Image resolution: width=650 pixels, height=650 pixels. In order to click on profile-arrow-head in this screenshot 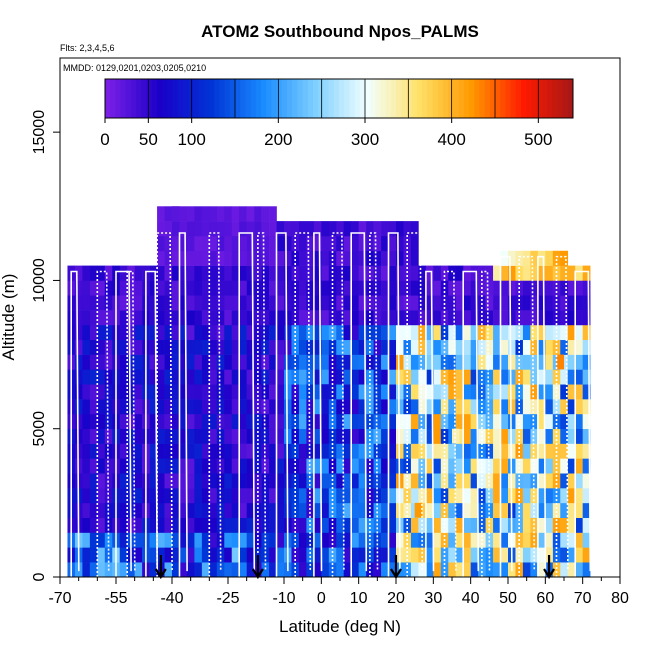, I will do `click(549, 574)`.